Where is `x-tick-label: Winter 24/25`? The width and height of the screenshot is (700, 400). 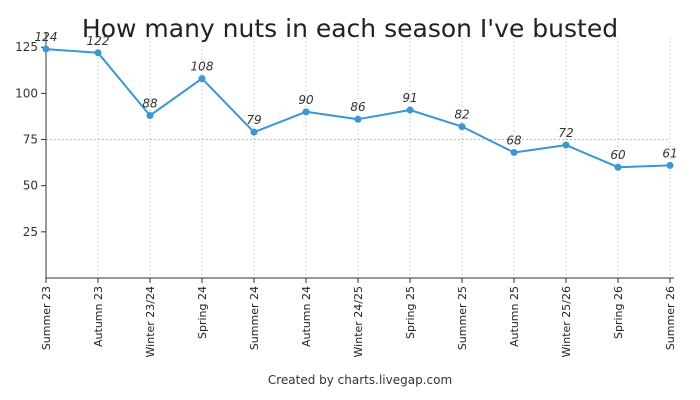
x-tick-label: Winter 24/25 is located at coordinates (358, 321).